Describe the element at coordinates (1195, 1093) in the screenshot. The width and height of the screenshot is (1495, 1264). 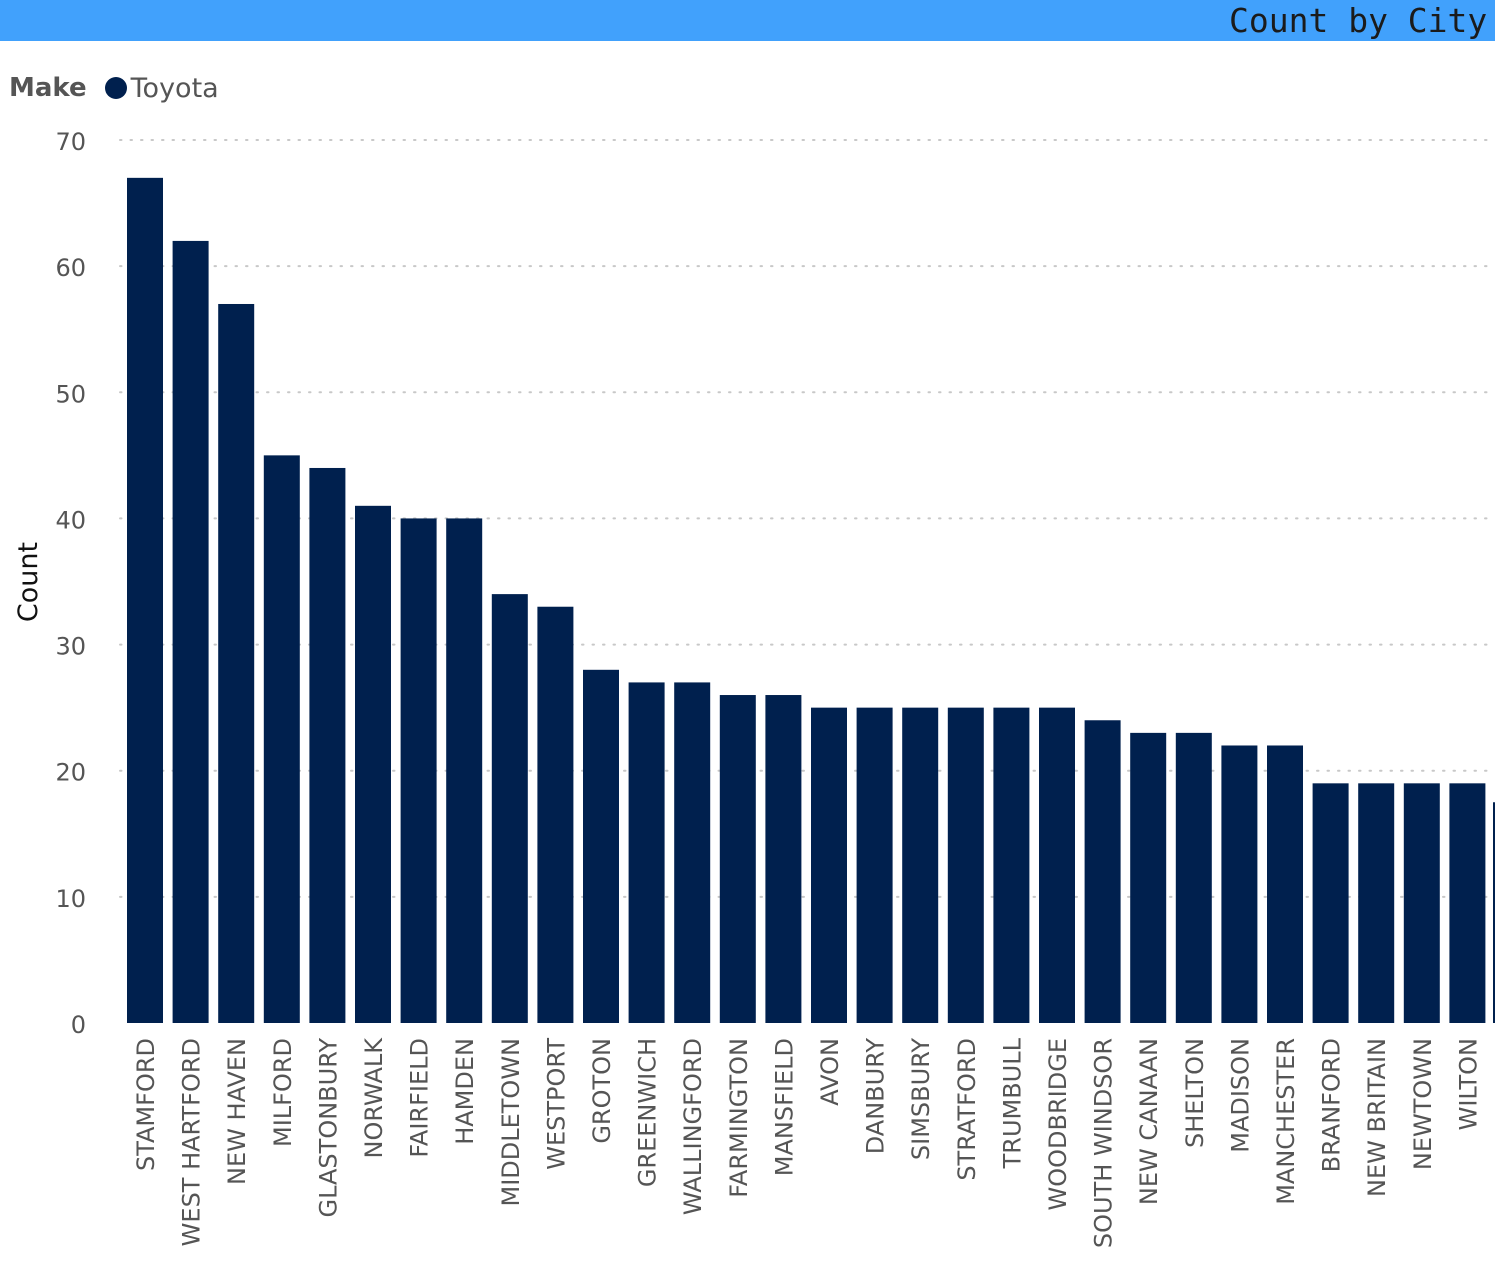
I see `x-tick-label: SHELTON` at that location.